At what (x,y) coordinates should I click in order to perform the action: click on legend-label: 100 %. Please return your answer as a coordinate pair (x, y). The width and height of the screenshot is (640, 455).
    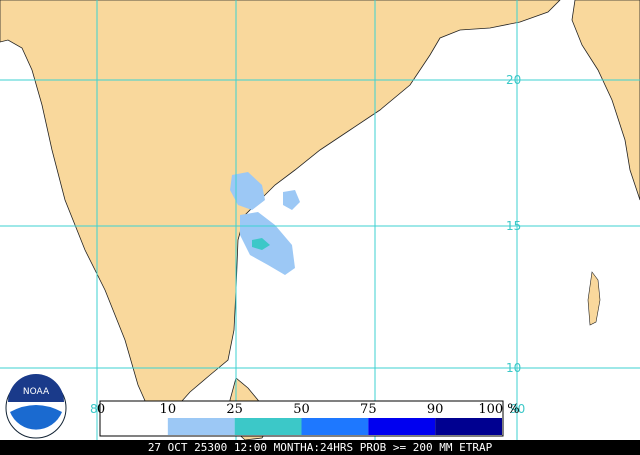
    Looking at the image, I should click on (498, 409).